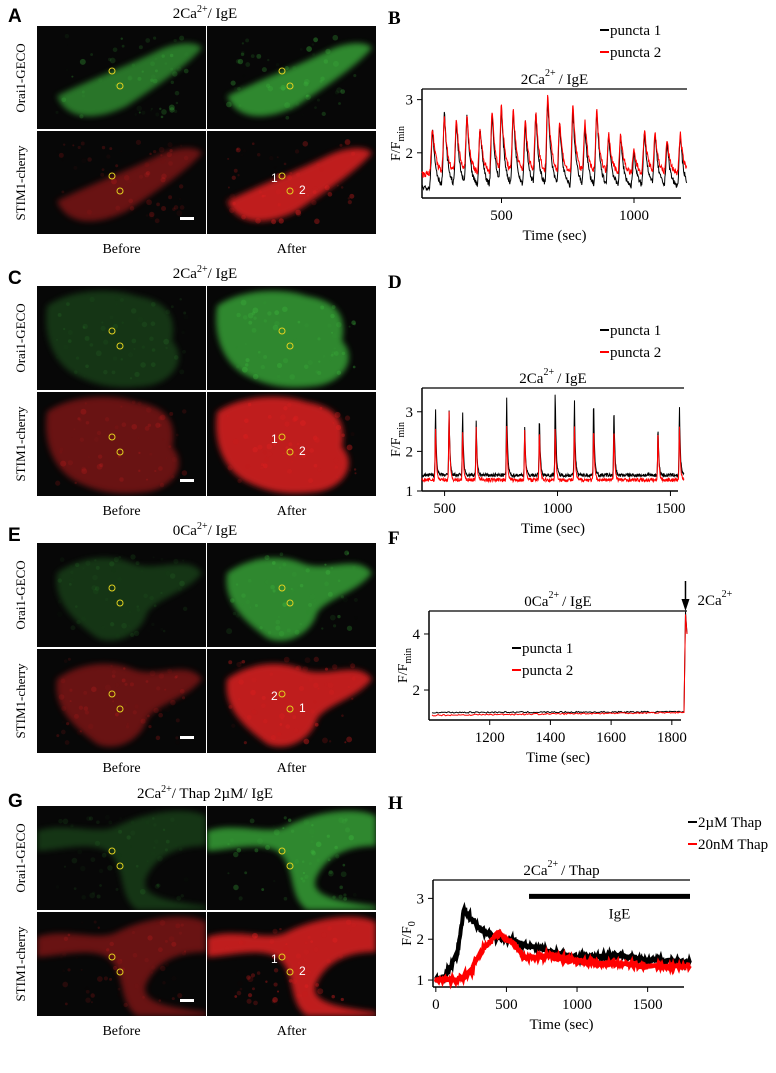  Describe the element at coordinates (561, 869) in the screenshot. I see `chart-title: 2Ca2+ / Thap` at that location.